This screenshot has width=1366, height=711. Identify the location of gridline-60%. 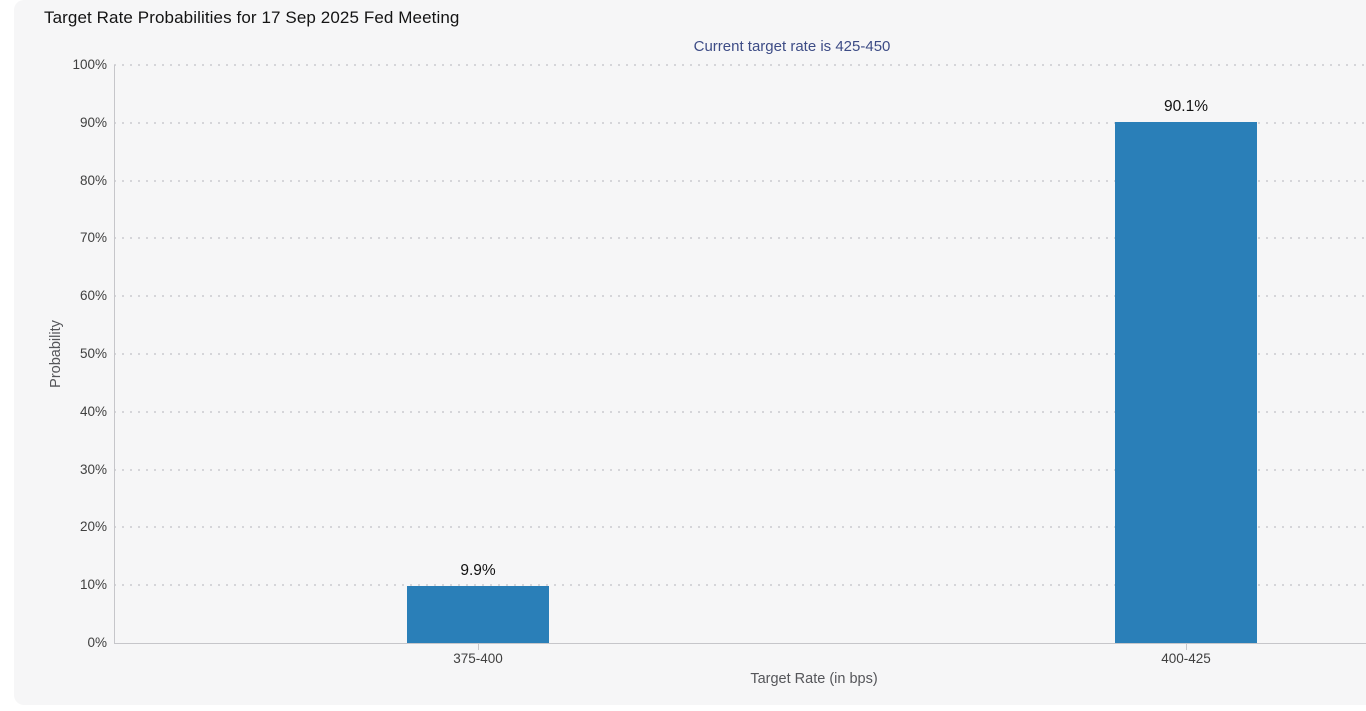
(740, 296).